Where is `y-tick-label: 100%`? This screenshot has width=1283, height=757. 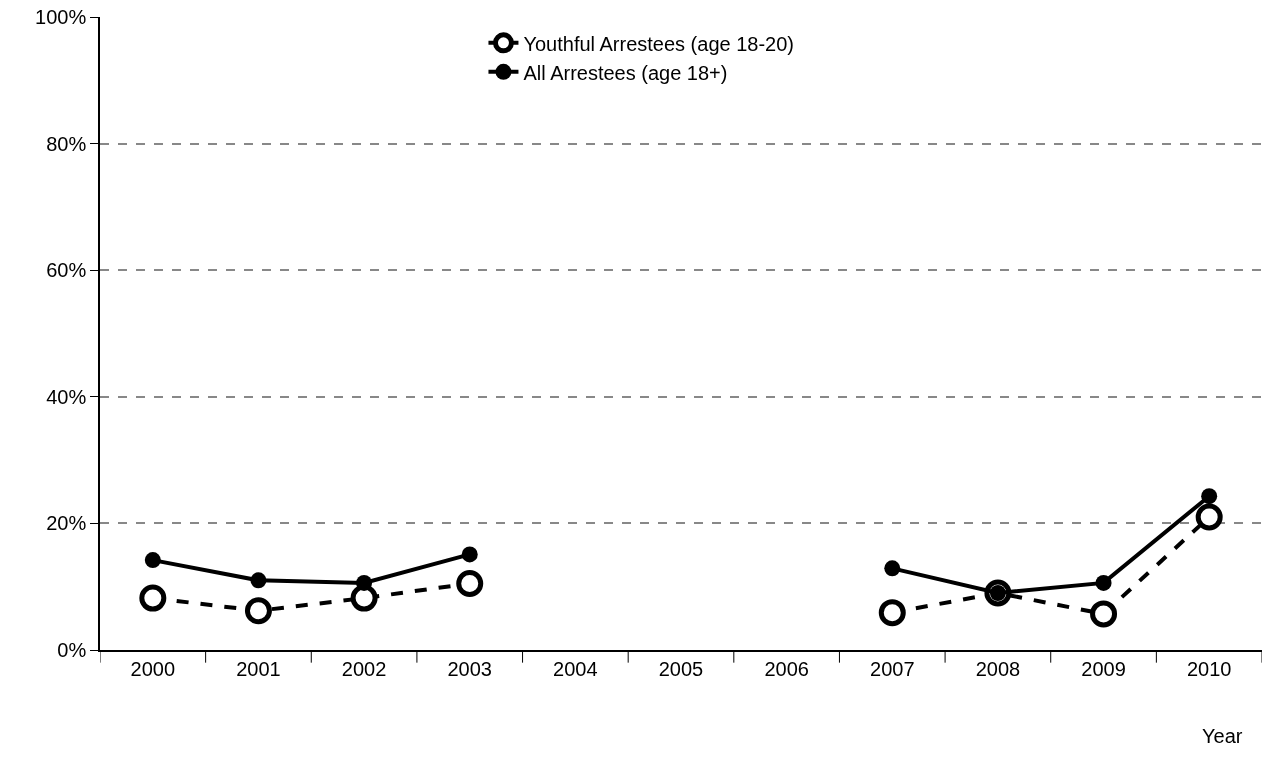
y-tick-label: 100% is located at coordinates (61, 17).